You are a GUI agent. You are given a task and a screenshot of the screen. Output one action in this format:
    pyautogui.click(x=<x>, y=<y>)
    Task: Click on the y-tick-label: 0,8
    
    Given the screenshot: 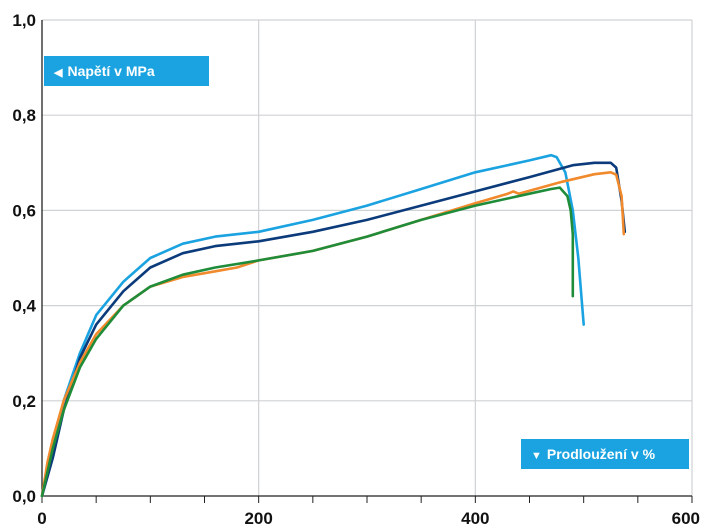 What is the action you would take?
    pyautogui.click(x=24, y=115)
    